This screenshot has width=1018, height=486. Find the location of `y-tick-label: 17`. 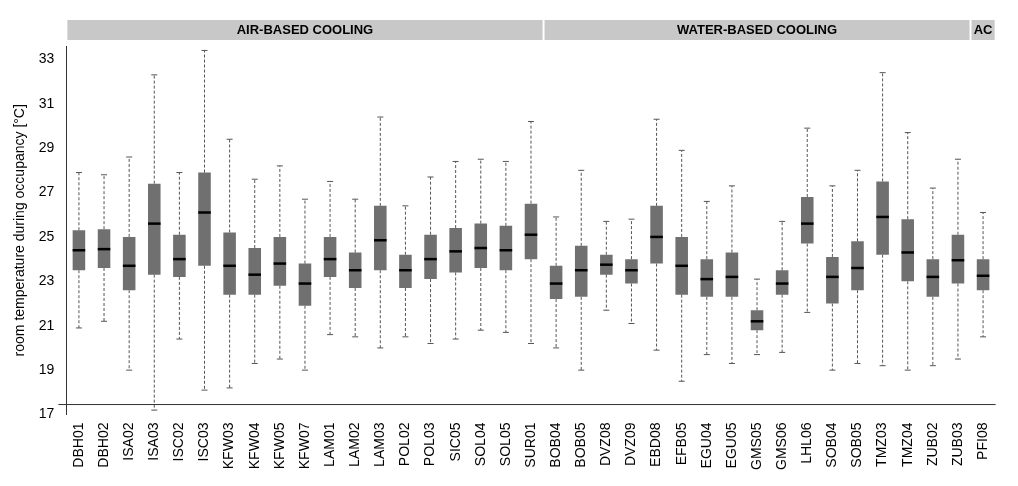

y-tick-label: 17 is located at coordinates (46, 413).